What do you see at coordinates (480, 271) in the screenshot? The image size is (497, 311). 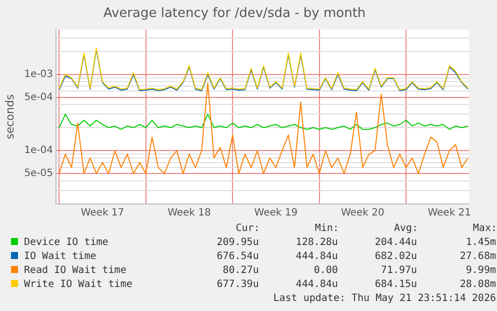 I see `text: 9.99m` at bounding box center [480, 271].